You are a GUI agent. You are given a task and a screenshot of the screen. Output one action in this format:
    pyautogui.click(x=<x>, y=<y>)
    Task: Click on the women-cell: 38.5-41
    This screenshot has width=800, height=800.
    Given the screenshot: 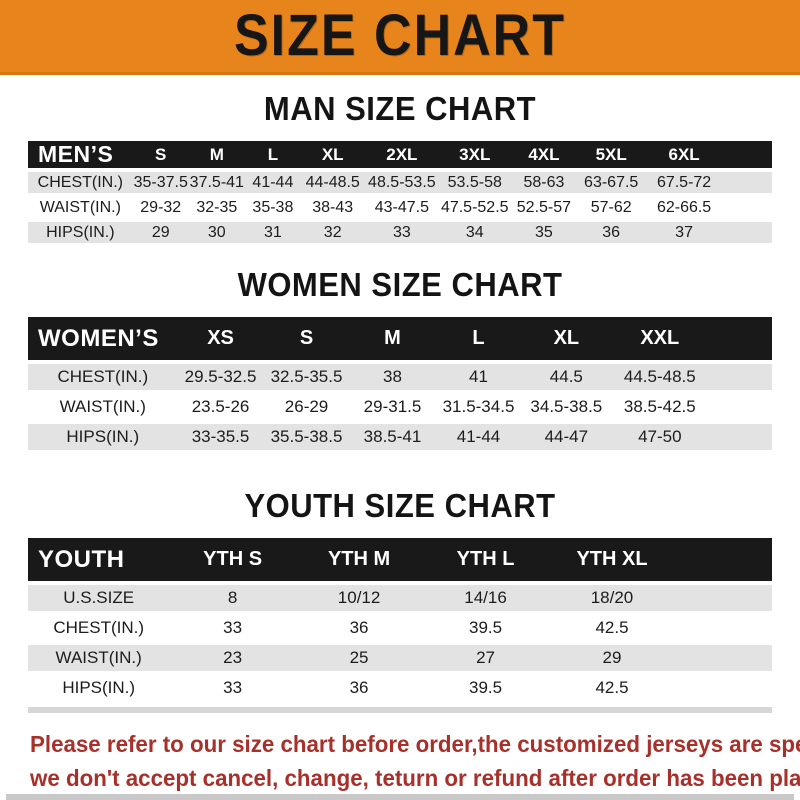 What is the action you would take?
    pyautogui.click(x=392, y=437)
    